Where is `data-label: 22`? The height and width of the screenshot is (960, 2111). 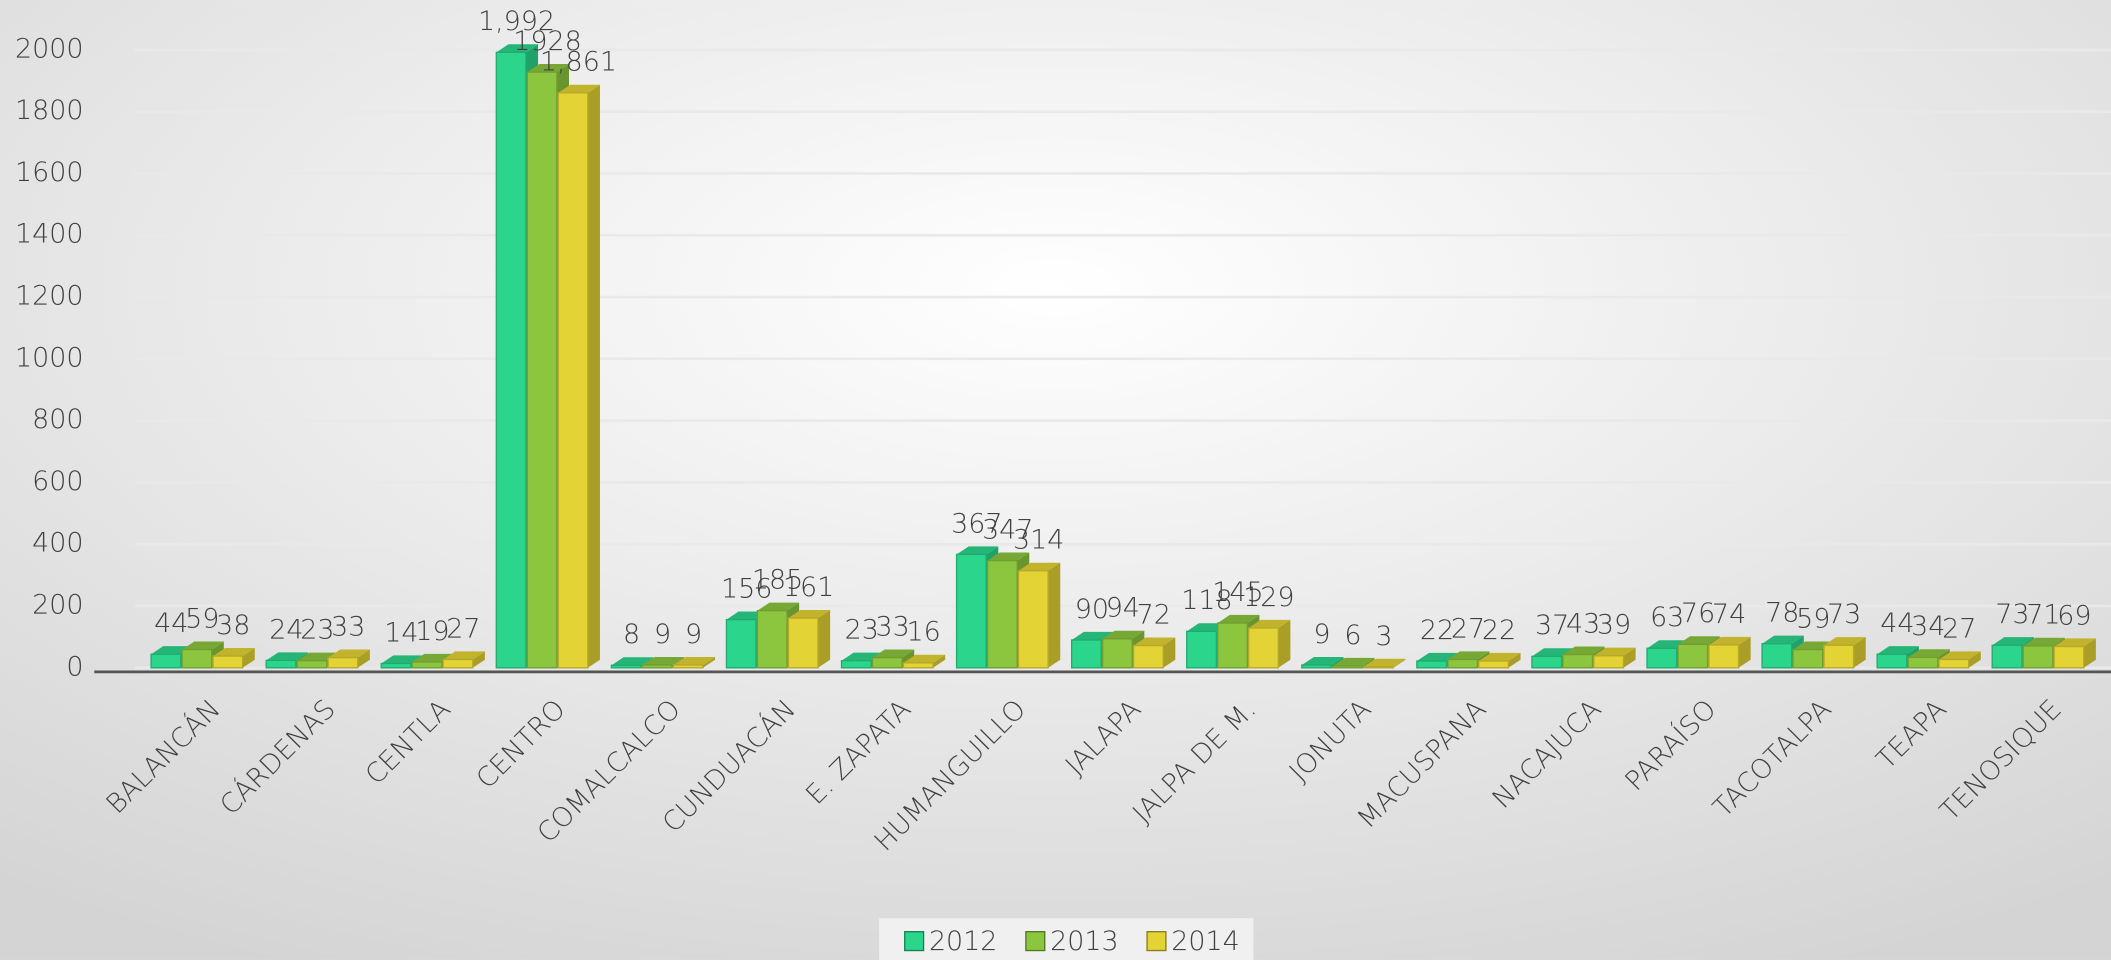
data-label: 22 is located at coordinates (1437, 630).